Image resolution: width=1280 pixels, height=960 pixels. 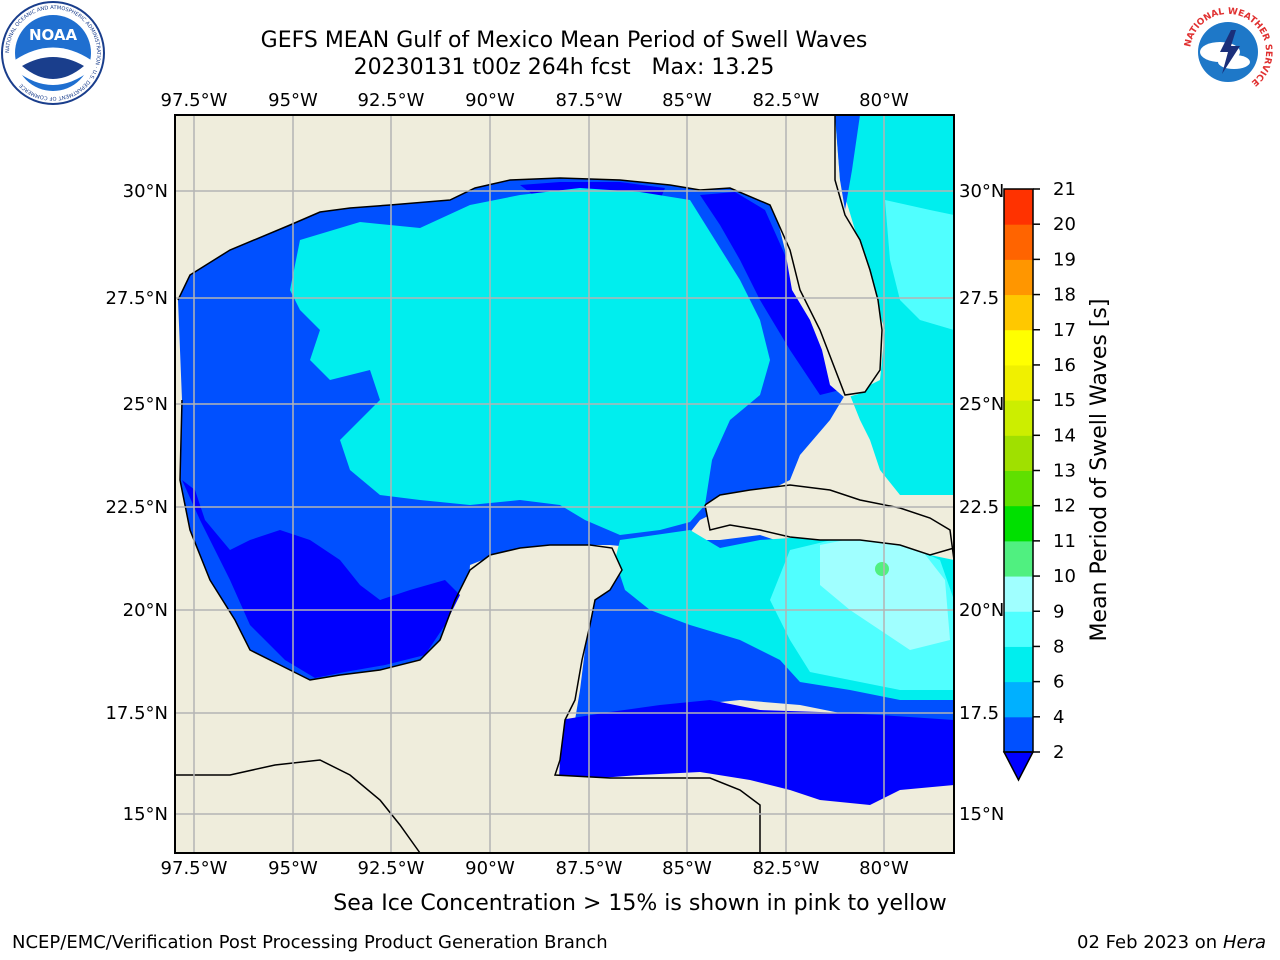 I want to click on caribbean-south, so click(x=754, y=752).